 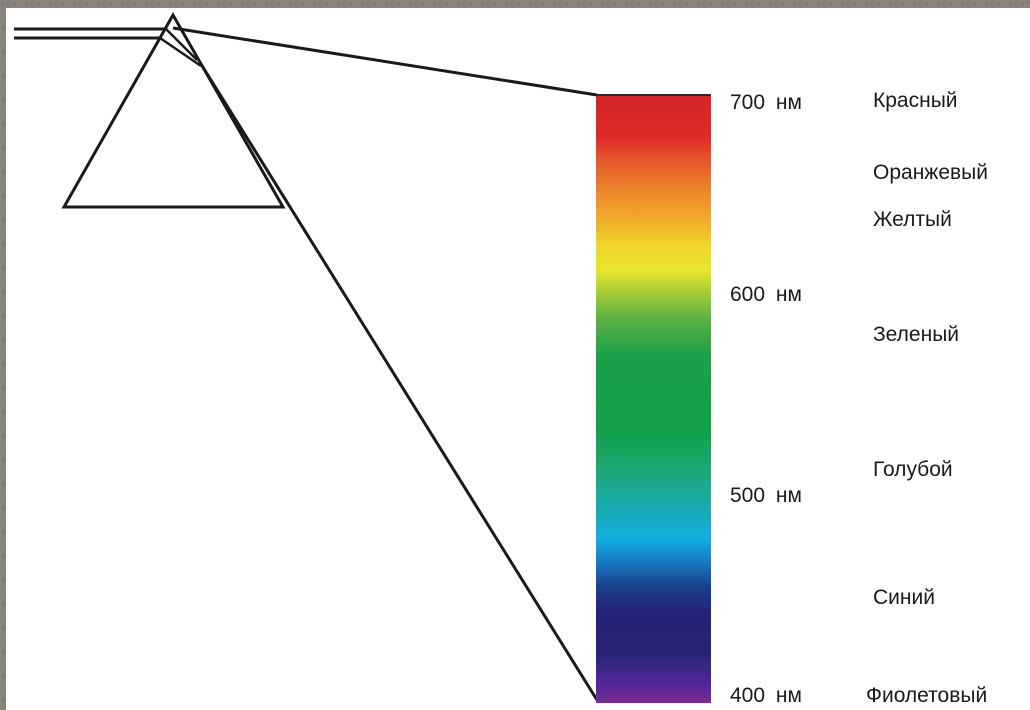 I want to click on color-label-yellow: Желтый, so click(x=912, y=219).